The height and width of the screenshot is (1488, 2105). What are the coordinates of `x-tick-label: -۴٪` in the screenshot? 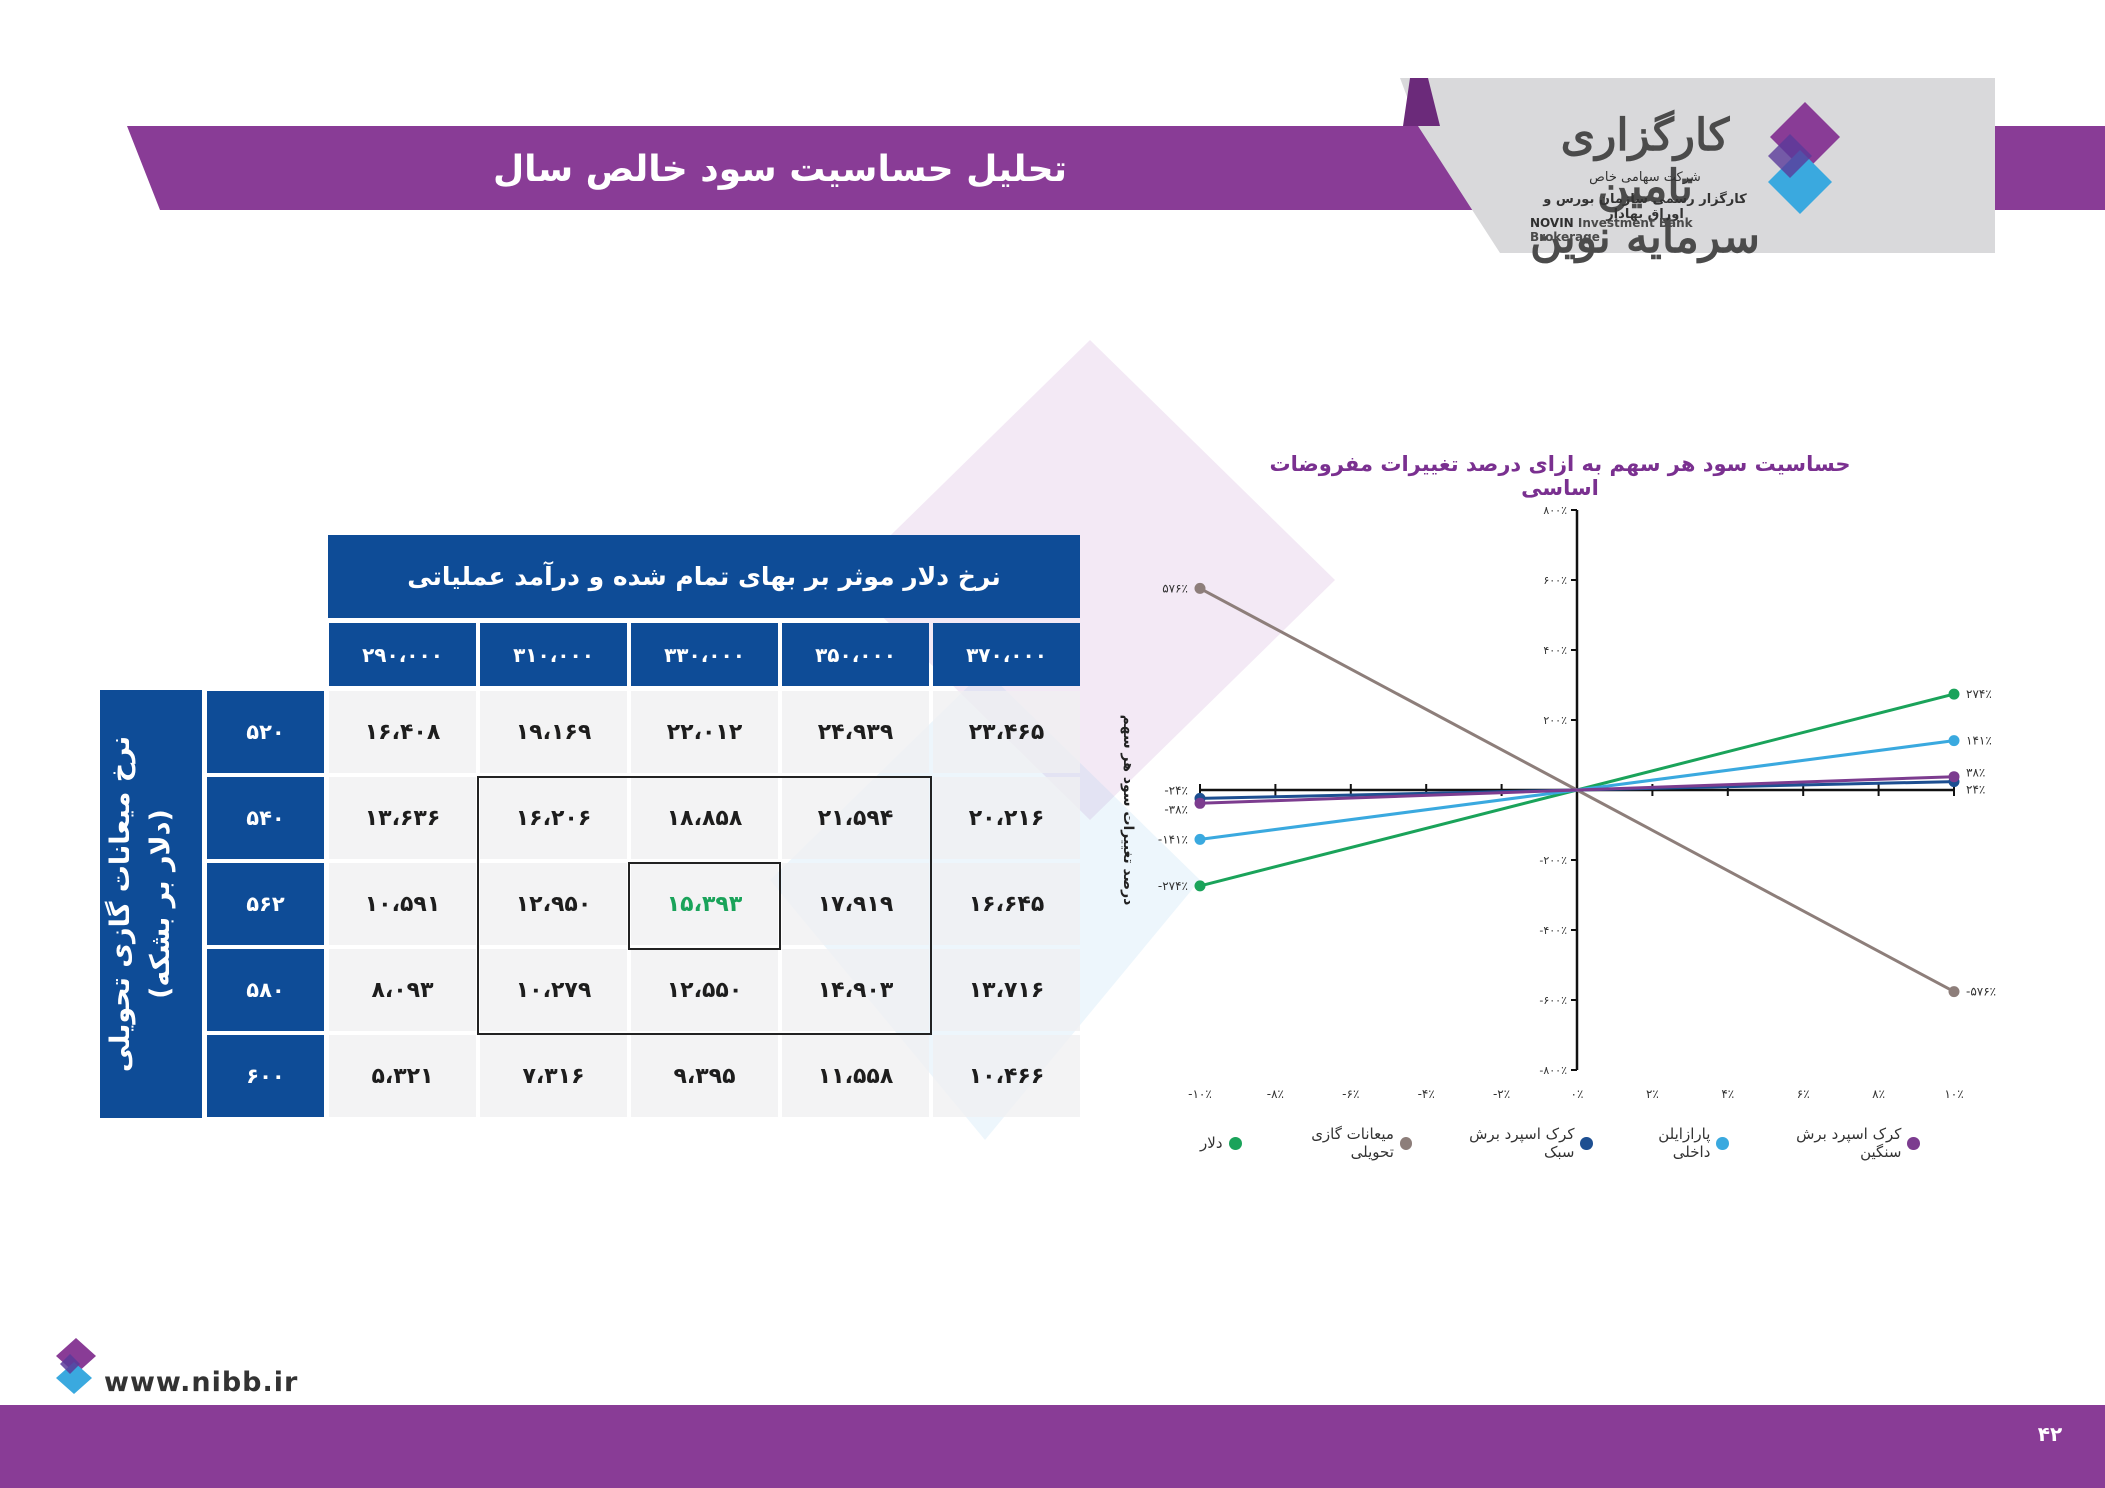 It's located at (1426, 1094).